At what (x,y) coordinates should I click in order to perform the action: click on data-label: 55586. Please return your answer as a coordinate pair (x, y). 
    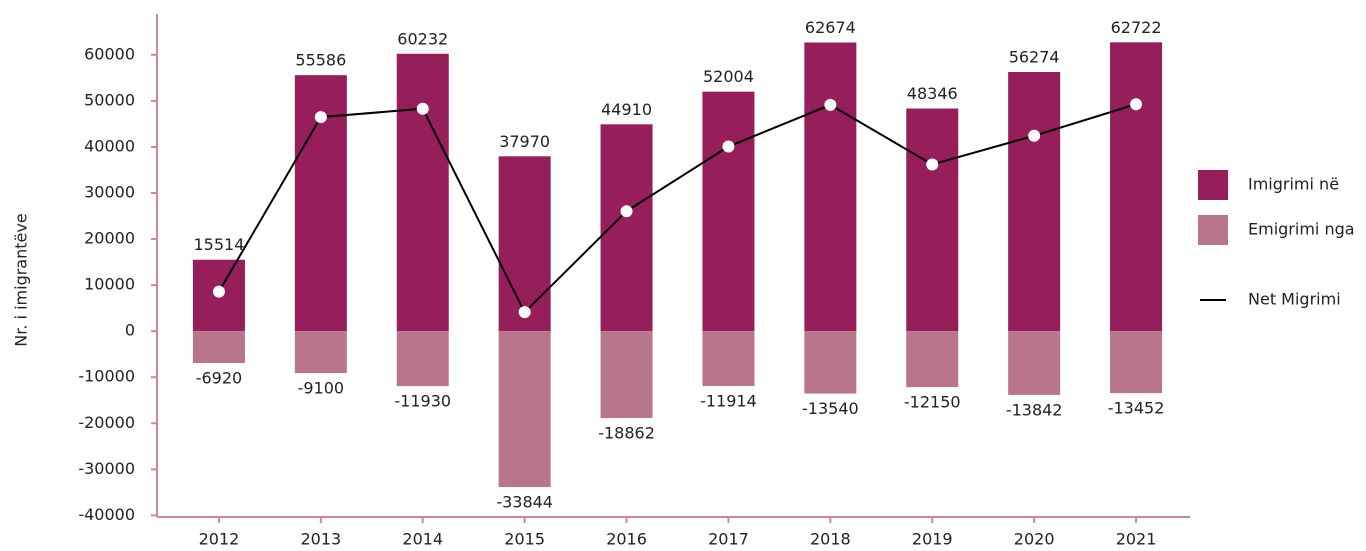
    Looking at the image, I should click on (320, 60).